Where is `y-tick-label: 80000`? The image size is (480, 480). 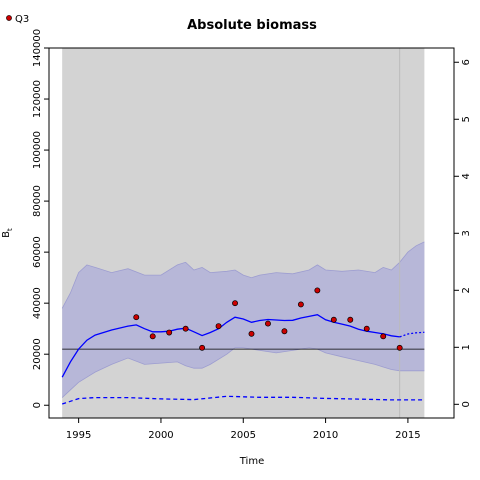 y-tick-label: 80000 is located at coordinates (37, 201).